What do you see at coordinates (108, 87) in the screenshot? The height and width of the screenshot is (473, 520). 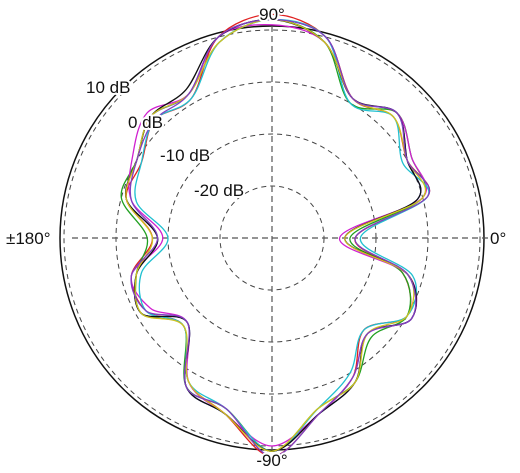 I see `radial-label-10db: 10 dB` at bounding box center [108, 87].